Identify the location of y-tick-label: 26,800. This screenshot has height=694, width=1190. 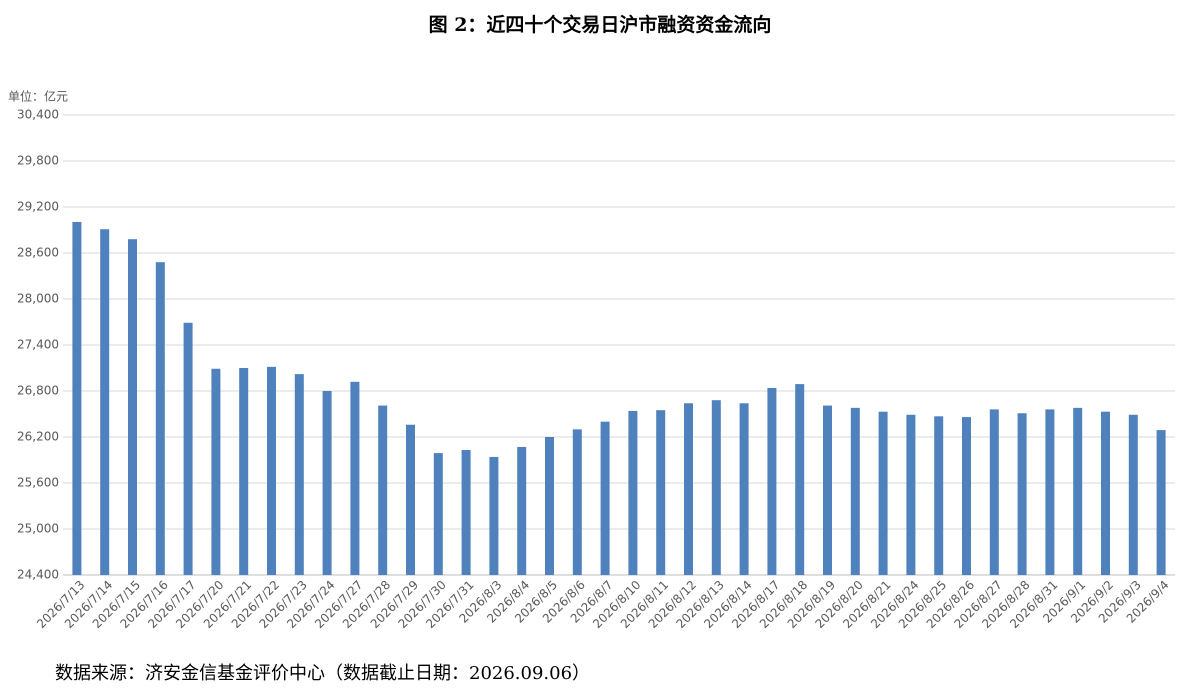
(38, 391).